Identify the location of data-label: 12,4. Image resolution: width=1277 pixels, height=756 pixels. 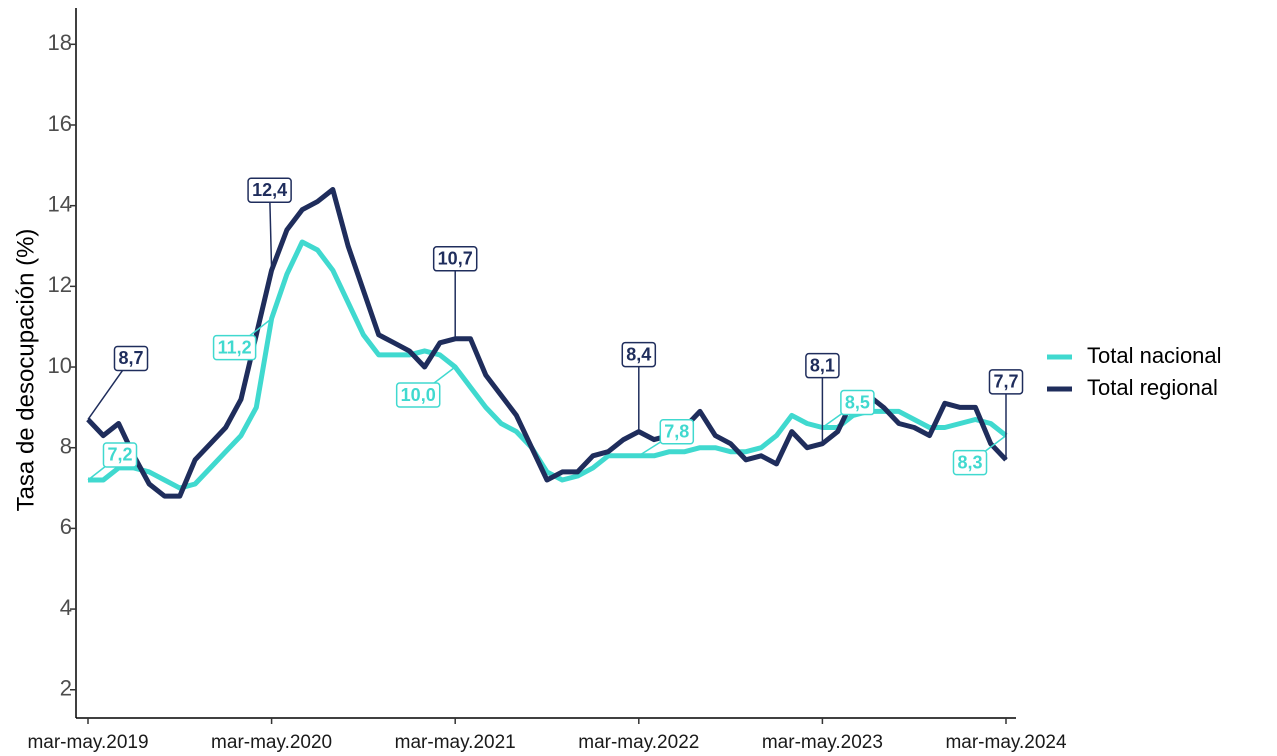
(269, 224).